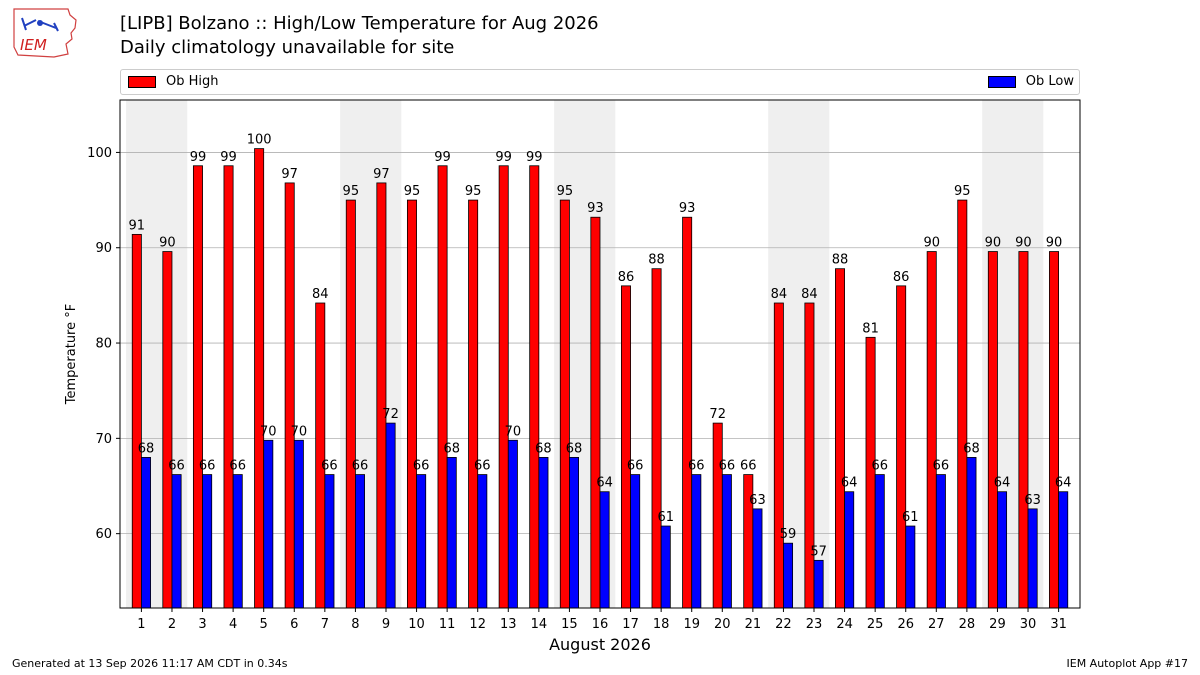 The width and height of the screenshot is (1200, 675). Describe the element at coordinates (1127, 663) in the screenshot. I see `app-credit: IEM Autoplot App #17` at that location.